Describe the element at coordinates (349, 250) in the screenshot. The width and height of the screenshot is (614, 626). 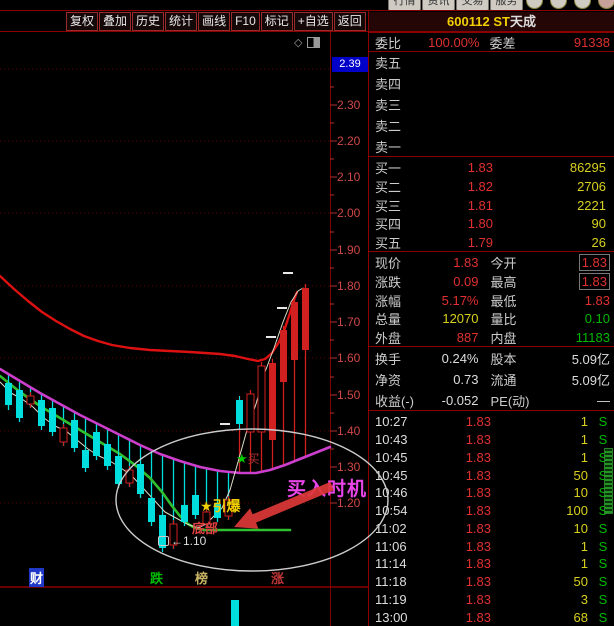
I see `svg-text: 1.90` at that location.